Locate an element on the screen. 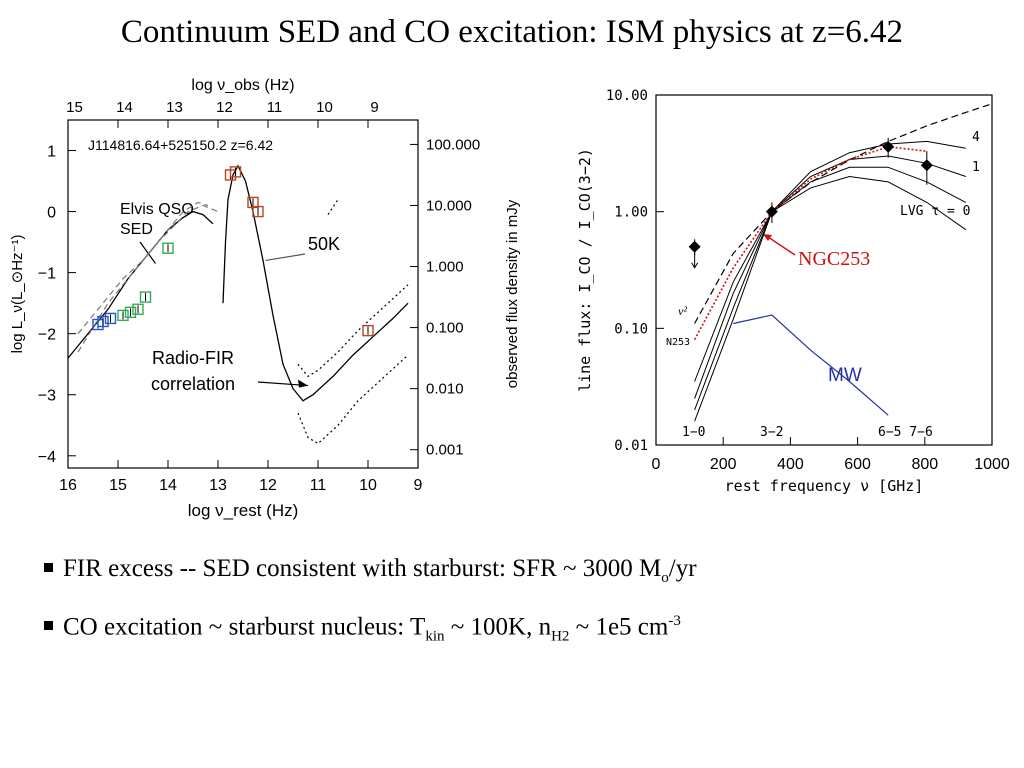  sed-bottom-tick-label: 10 is located at coordinates (368, 485).